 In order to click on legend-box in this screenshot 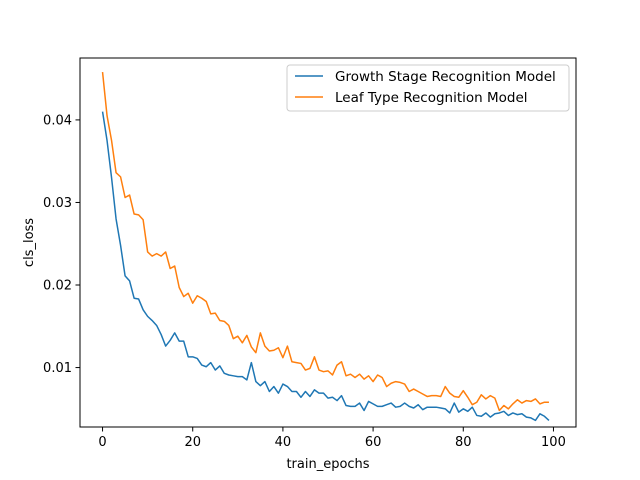, I will do `click(428, 88)`.